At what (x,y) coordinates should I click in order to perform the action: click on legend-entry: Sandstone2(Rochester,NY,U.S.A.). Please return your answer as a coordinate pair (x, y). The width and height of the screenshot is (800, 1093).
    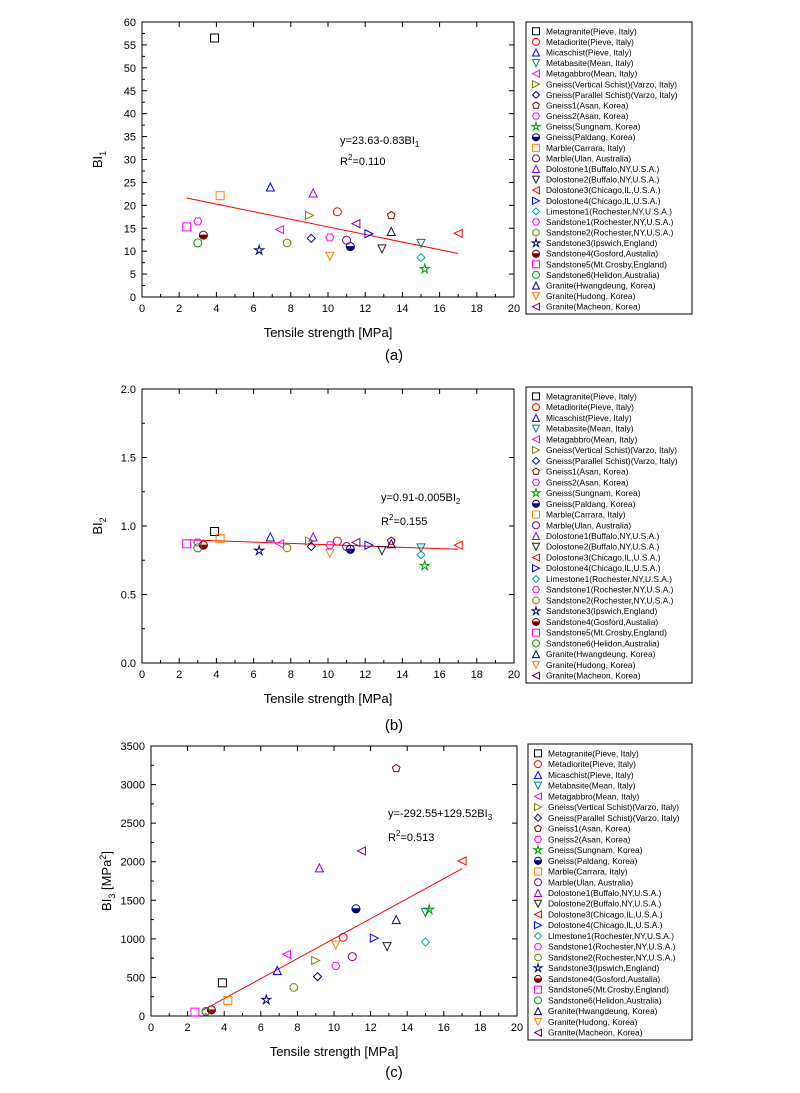
    Looking at the image, I should click on (603, 600).